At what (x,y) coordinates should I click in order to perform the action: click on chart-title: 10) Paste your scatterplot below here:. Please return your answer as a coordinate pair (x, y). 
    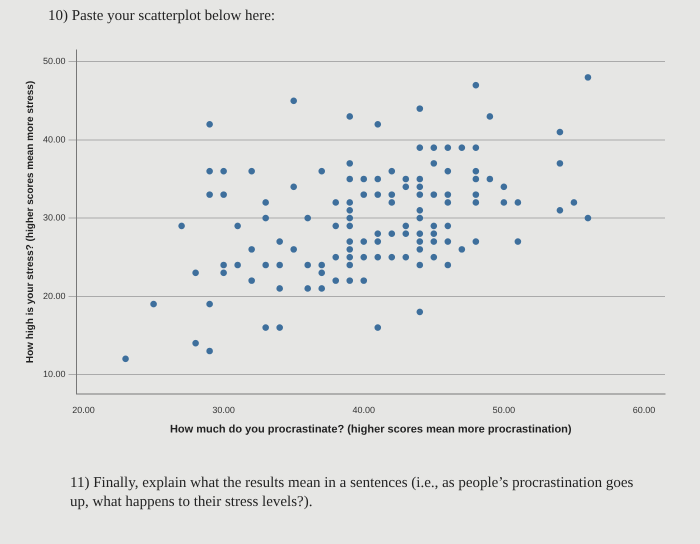
    Looking at the image, I should click on (162, 16).